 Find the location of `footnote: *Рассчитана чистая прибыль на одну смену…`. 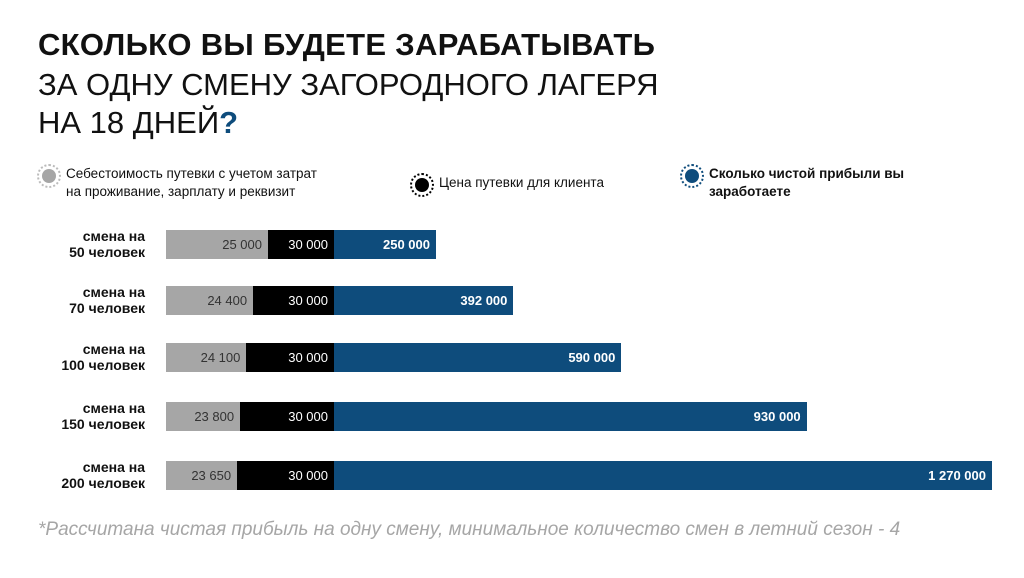

footnote: *Рассчитана чистая прибыль на одну смену… is located at coordinates (469, 529).